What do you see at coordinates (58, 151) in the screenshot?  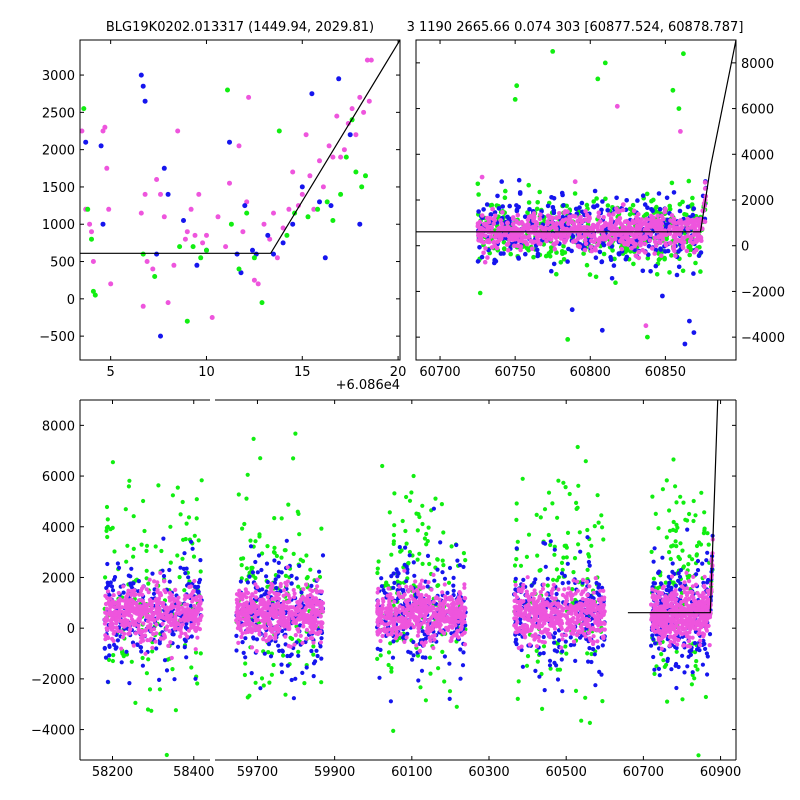 I see `y-tick-label: 2000` at bounding box center [58, 151].